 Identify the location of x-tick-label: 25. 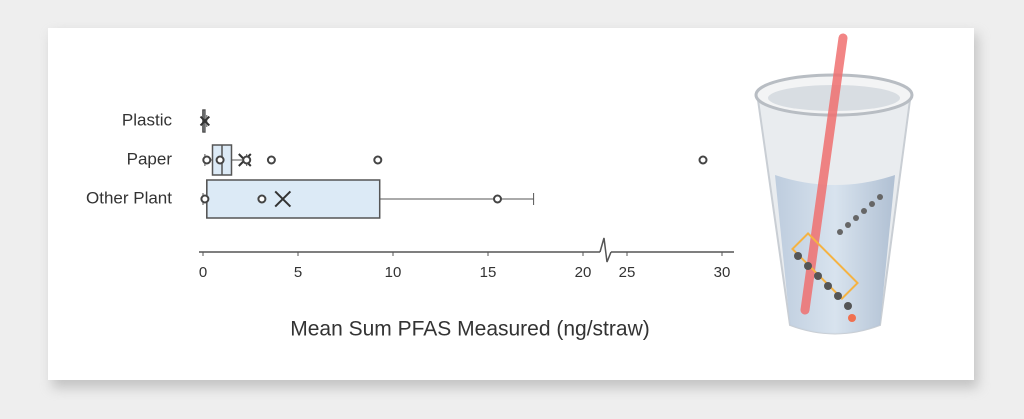
(627, 272).